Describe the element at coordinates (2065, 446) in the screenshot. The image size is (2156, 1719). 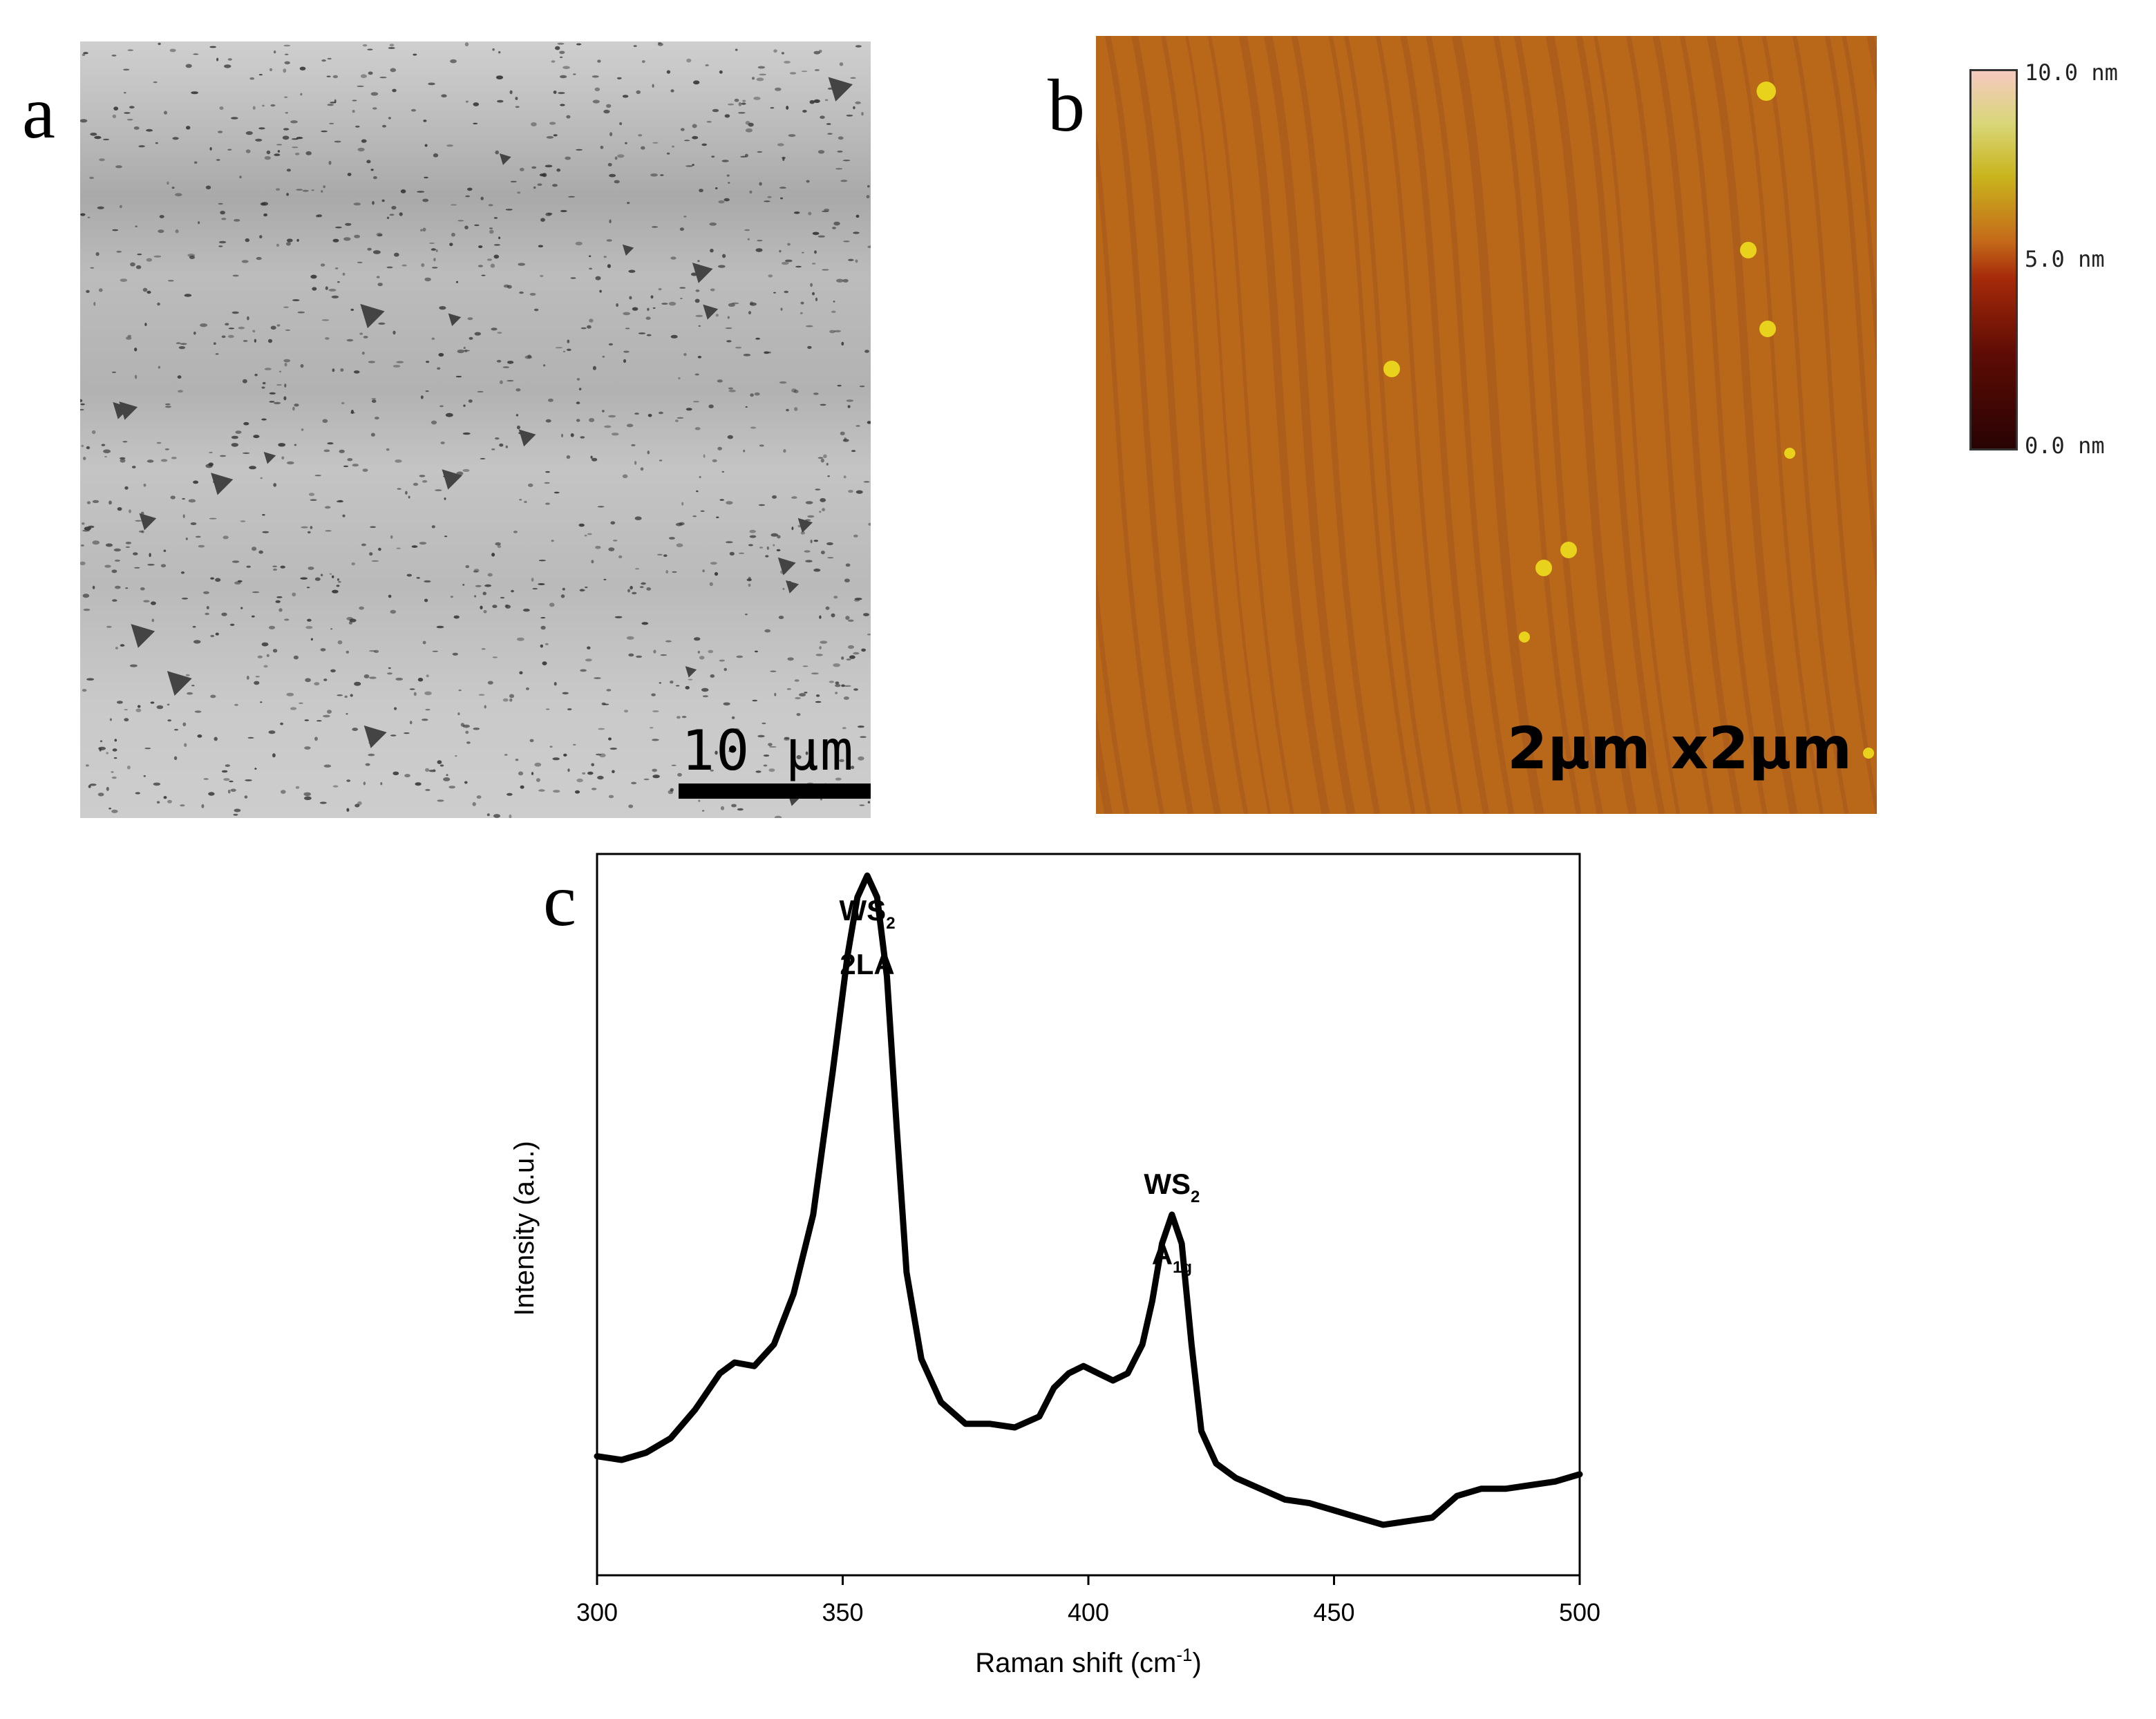
I see `colorbar-bottom-label: 0.0 nm` at that location.